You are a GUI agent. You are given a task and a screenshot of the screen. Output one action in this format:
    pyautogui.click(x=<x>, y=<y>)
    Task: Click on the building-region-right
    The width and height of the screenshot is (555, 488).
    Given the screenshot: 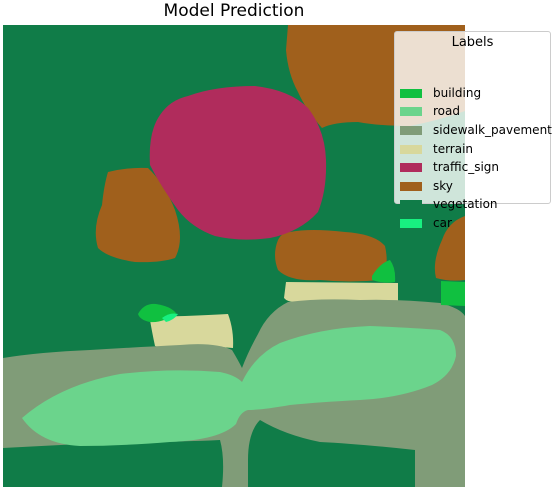 What is the action you would take?
    pyautogui.click(x=453, y=293)
    